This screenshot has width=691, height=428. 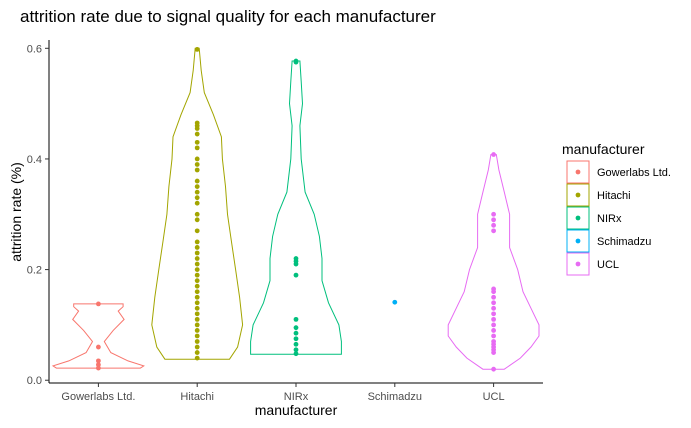 What do you see at coordinates (98, 397) in the screenshot?
I see `x-tick-label: Gowerlabs Ltd.` at bounding box center [98, 397].